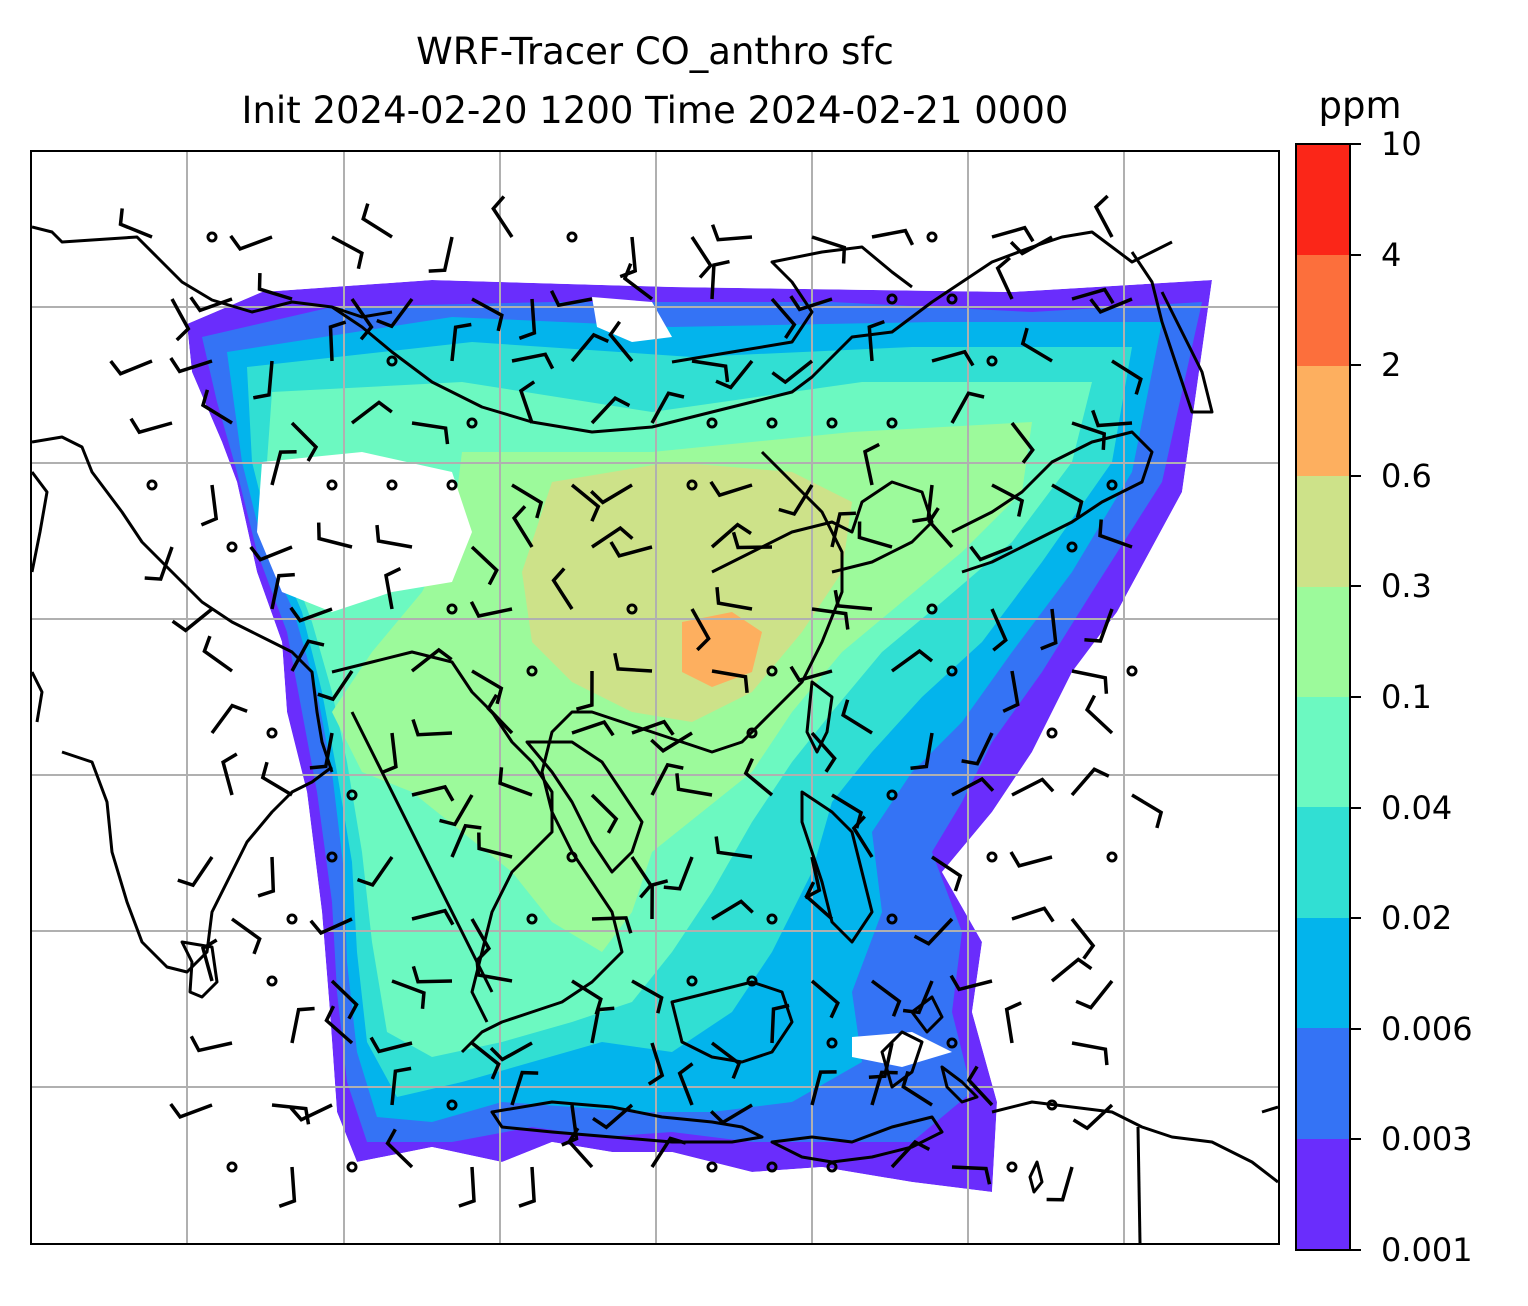 This screenshot has width=1528, height=1306. What do you see at coordinates (1427, 1250) in the screenshot?
I see `colorbar-tick-label: 0.001` at bounding box center [1427, 1250].